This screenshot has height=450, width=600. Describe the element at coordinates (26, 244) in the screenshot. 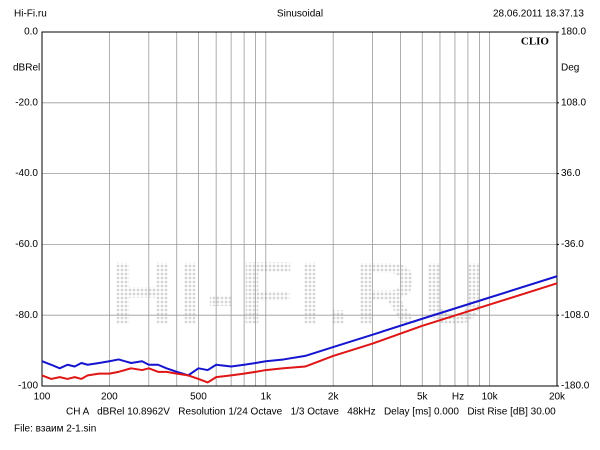

I see `y-tick-label: -60.0` at that location.